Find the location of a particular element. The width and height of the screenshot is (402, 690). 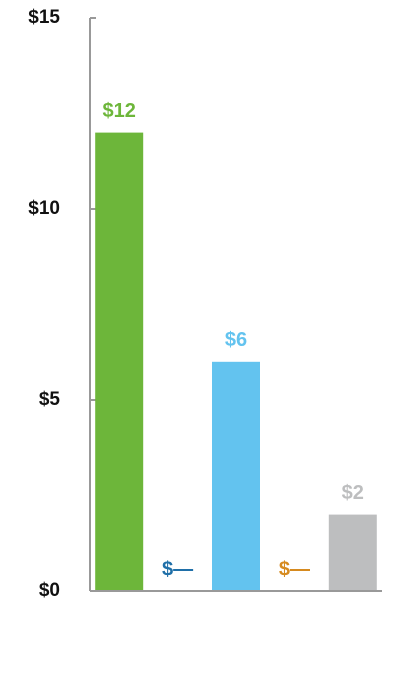

value-label: $6 is located at coordinates (236, 340).